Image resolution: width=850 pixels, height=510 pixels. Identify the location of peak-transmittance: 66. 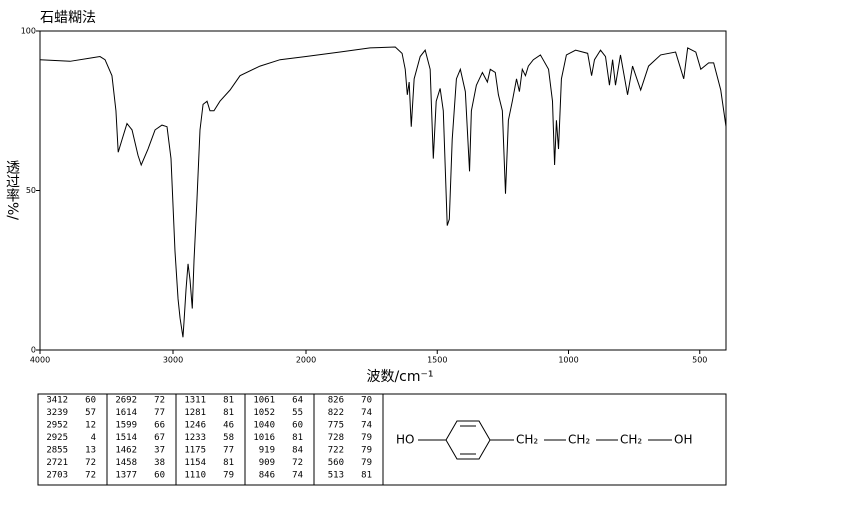
(159, 426).